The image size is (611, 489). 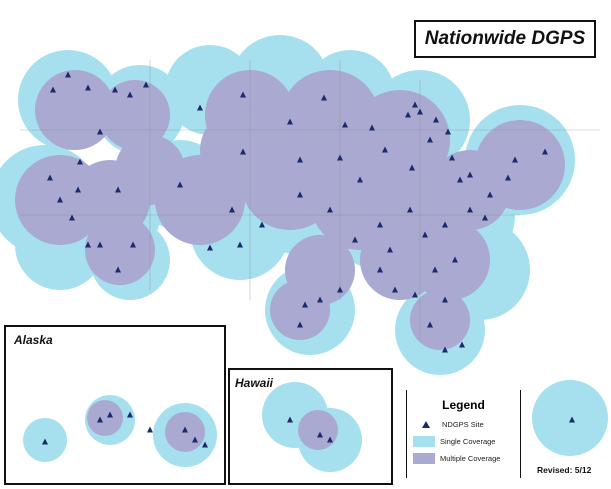 I want to click on legend-title: Legend, so click(x=463, y=405).